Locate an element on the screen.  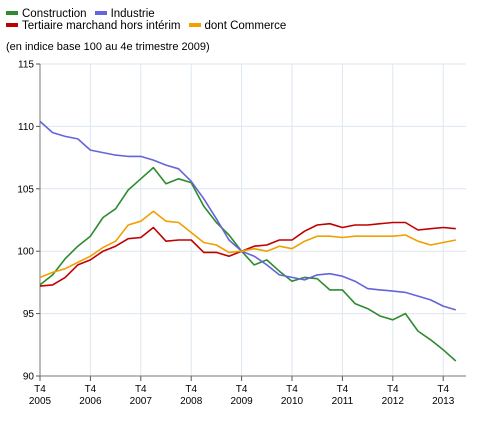
y-tick-label: 90 is located at coordinates (29, 377).